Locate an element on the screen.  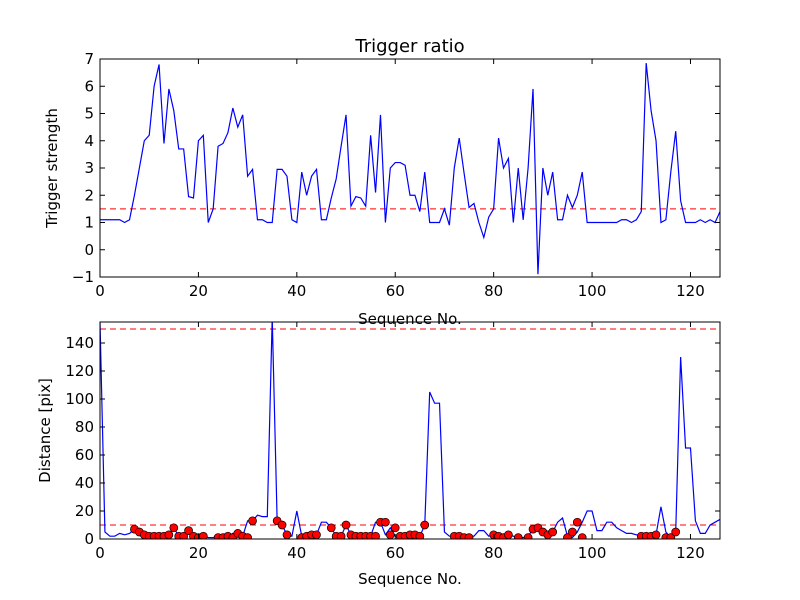
y-tick-label: 100 is located at coordinates (79, 399).